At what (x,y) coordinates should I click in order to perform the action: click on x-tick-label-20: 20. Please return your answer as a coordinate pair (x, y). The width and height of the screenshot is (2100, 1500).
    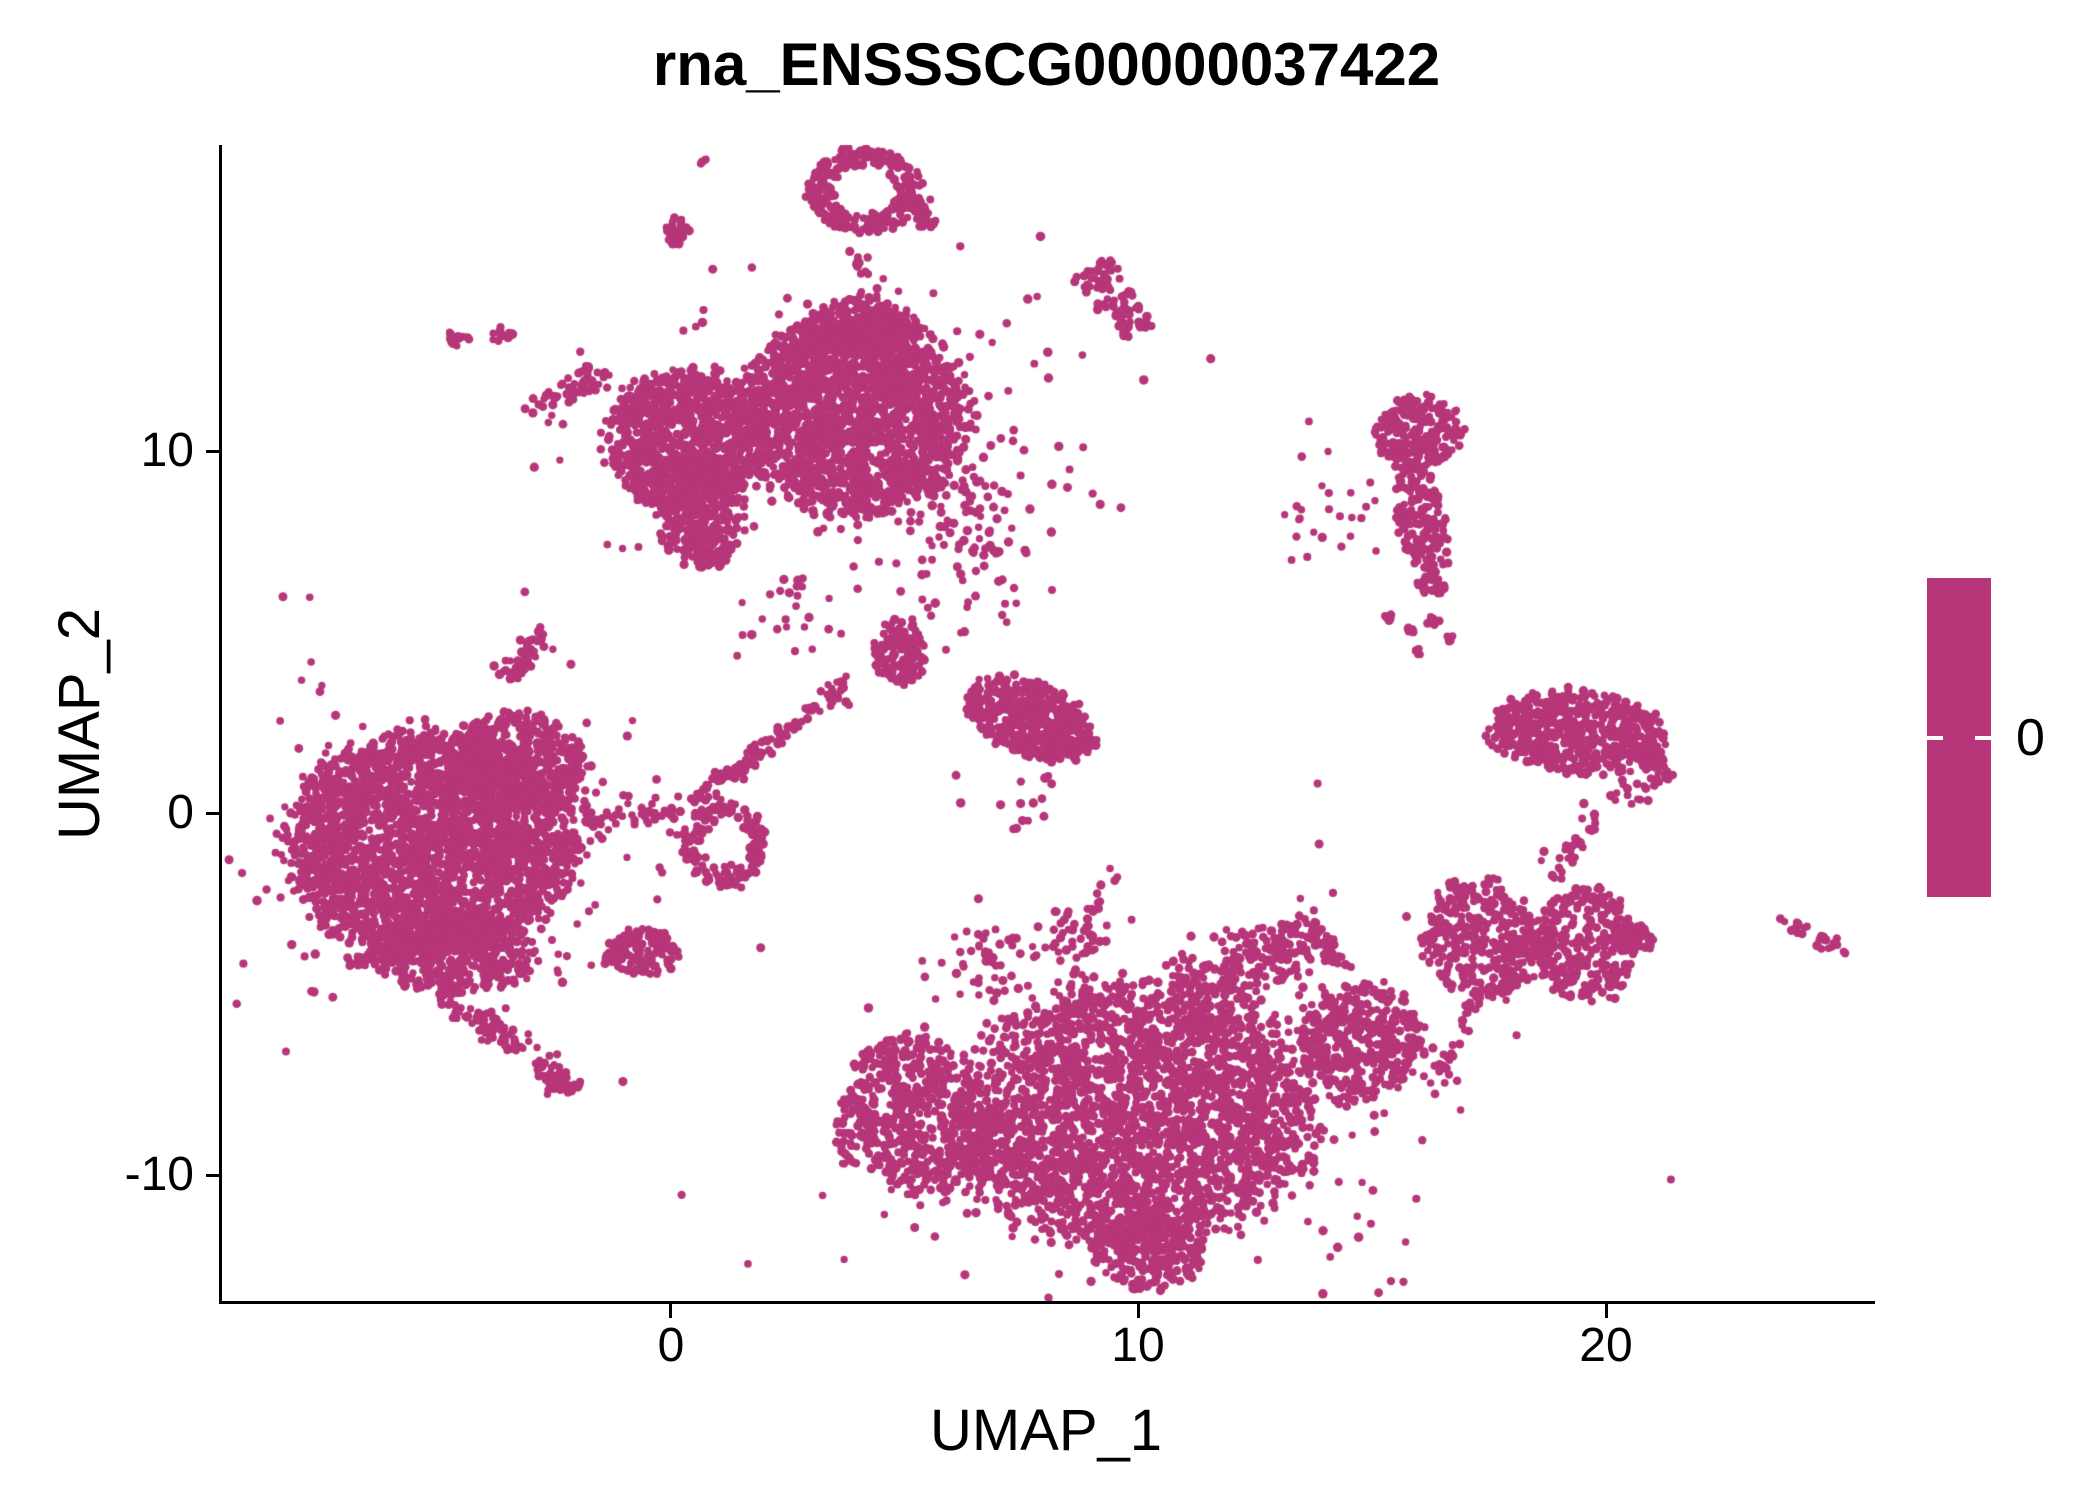
    Looking at the image, I should click on (1606, 1345).